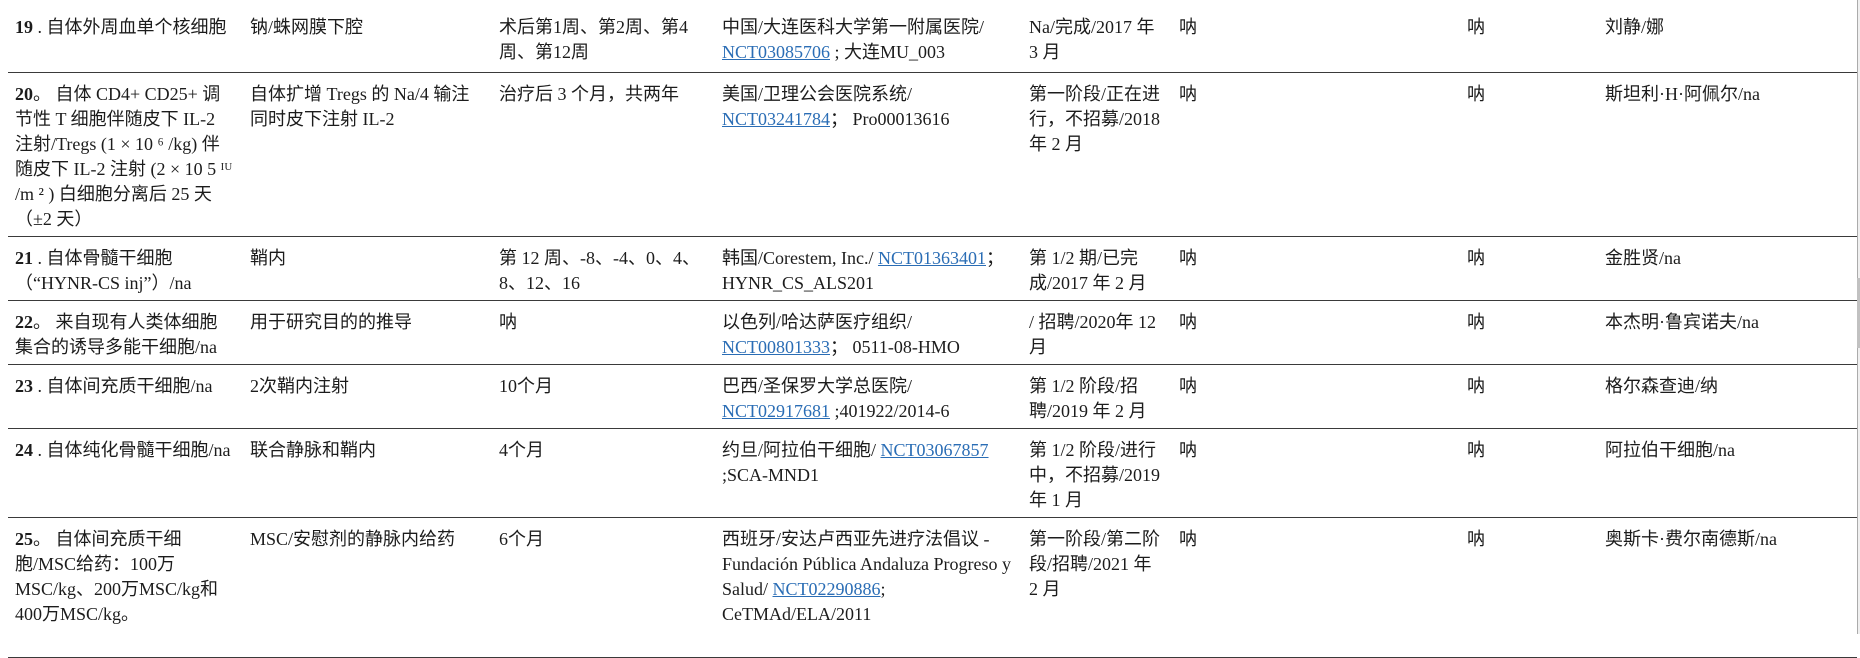  What do you see at coordinates (776, 346) in the screenshot?
I see `nct-link: NCT00801333` at bounding box center [776, 346].